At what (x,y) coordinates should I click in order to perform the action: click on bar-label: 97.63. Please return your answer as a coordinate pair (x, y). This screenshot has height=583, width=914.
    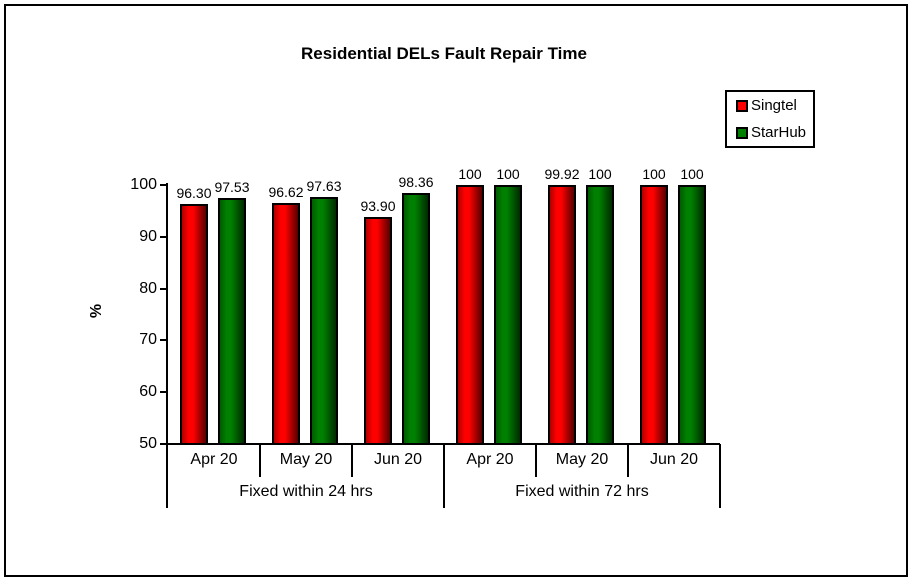
    Looking at the image, I should click on (324, 186).